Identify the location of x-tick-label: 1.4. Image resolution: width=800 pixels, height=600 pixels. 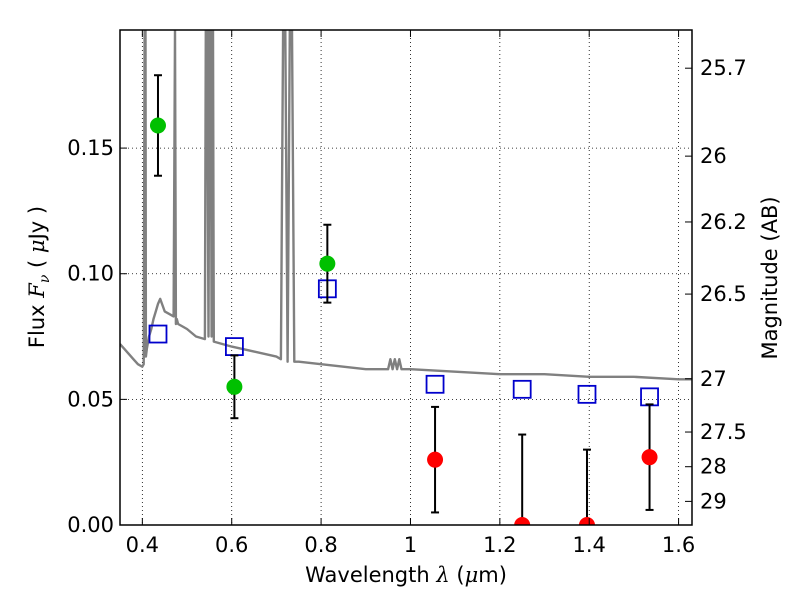
(589, 545).